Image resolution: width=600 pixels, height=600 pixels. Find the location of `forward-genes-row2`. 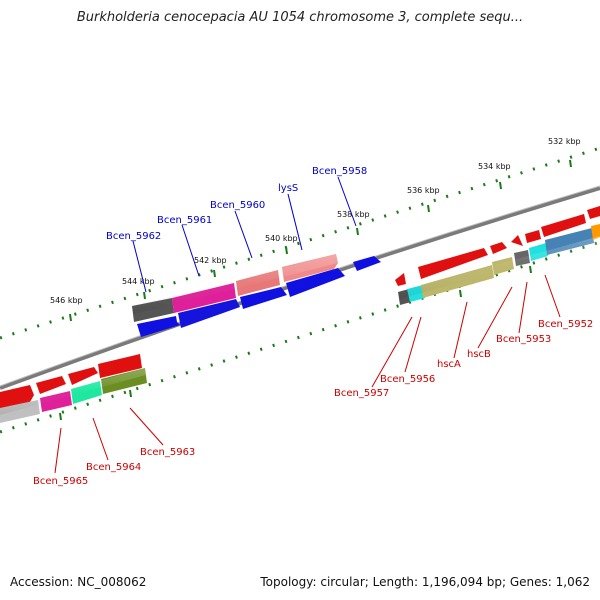

forward-genes-row2 is located at coordinates (259, 296).